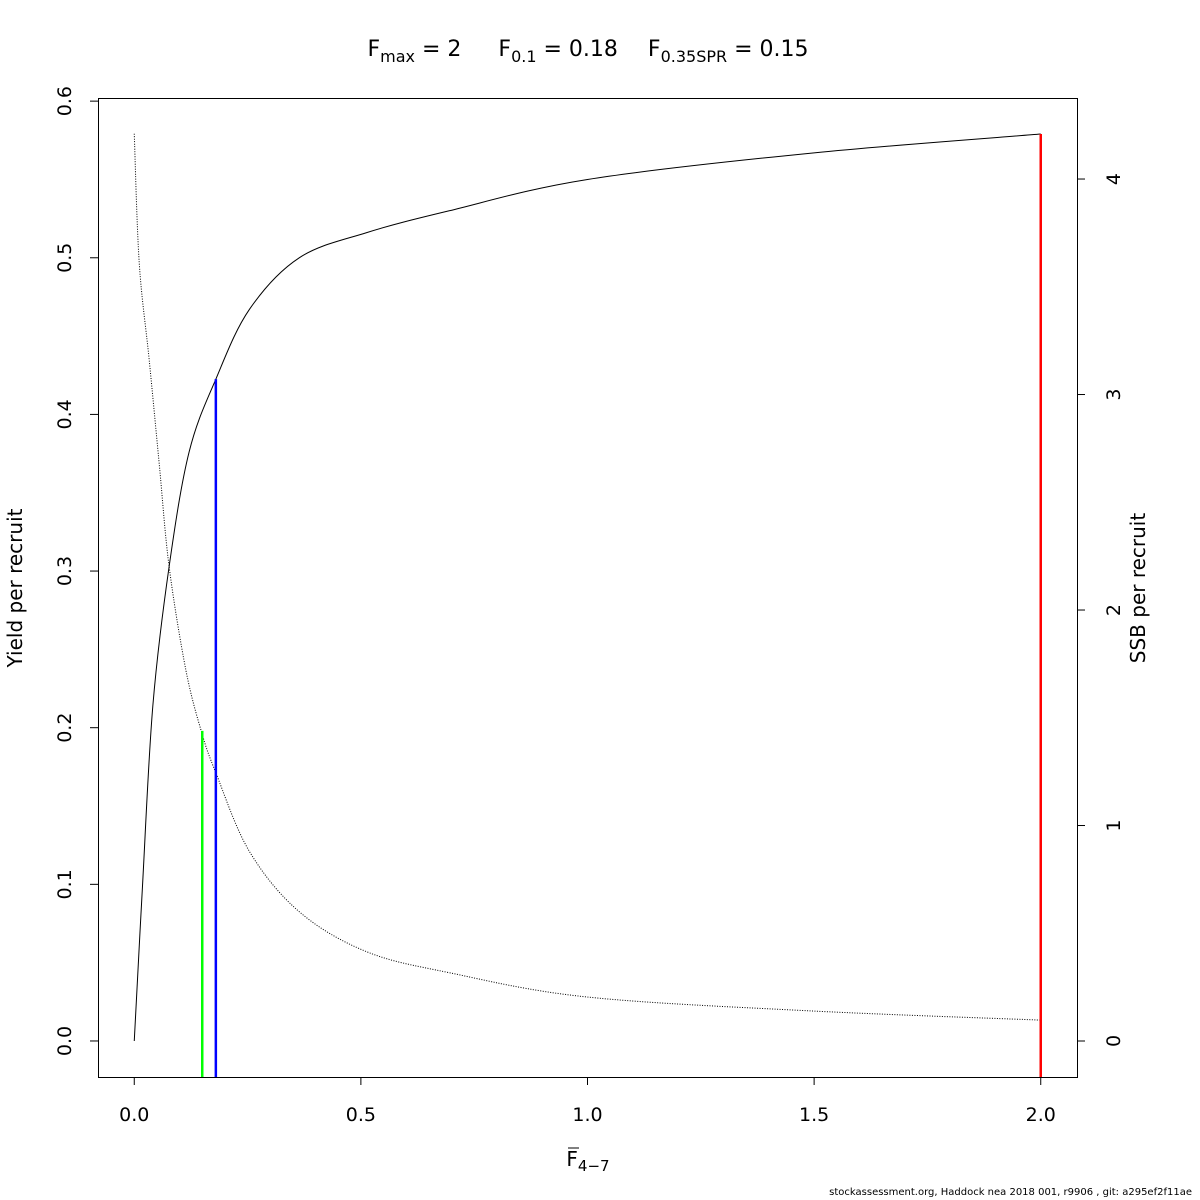 The height and width of the screenshot is (1200, 1200). I want to click on y-left-tick-label: 0.3, so click(65, 571).